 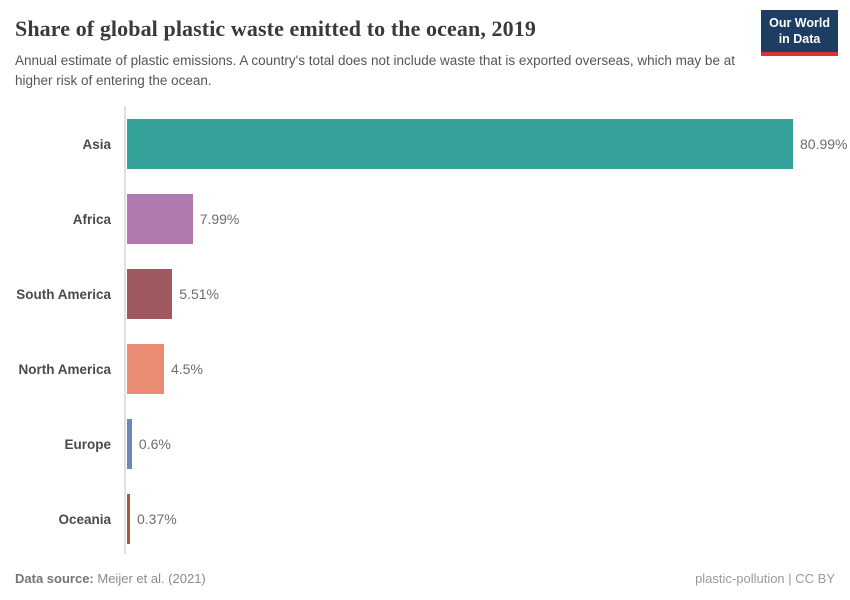 I want to click on bar-row: Africa 7.99%, so click(x=425, y=219).